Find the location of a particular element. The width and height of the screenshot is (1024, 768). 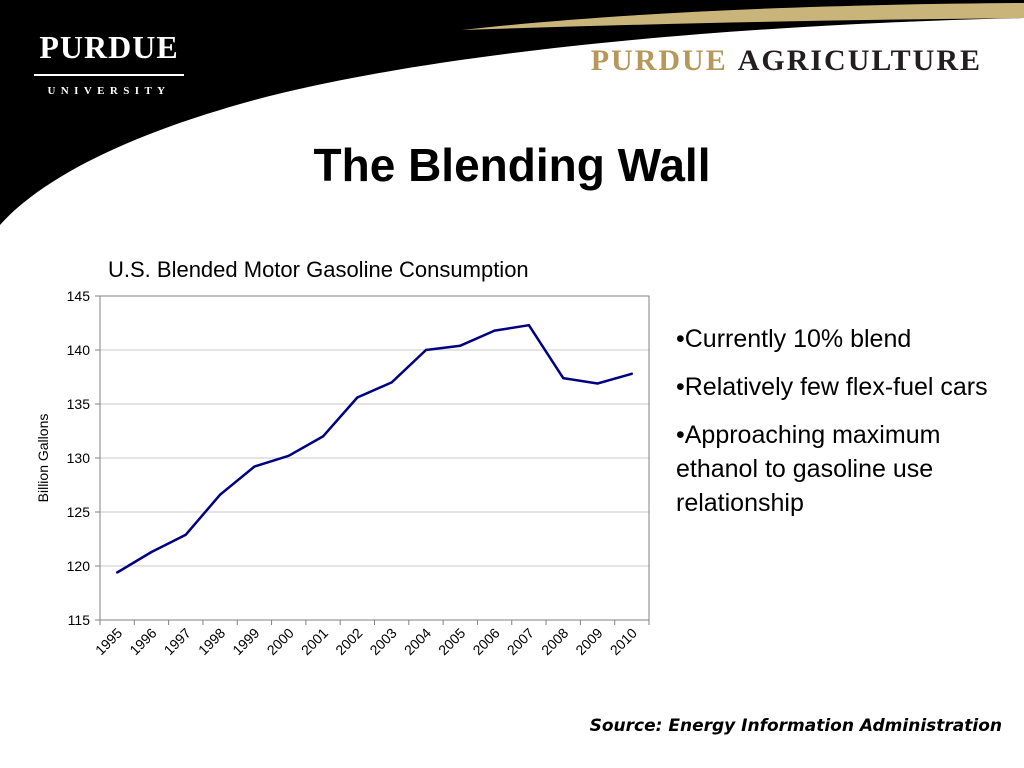

x-tick-label: 2010 is located at coordinates (623, 641).